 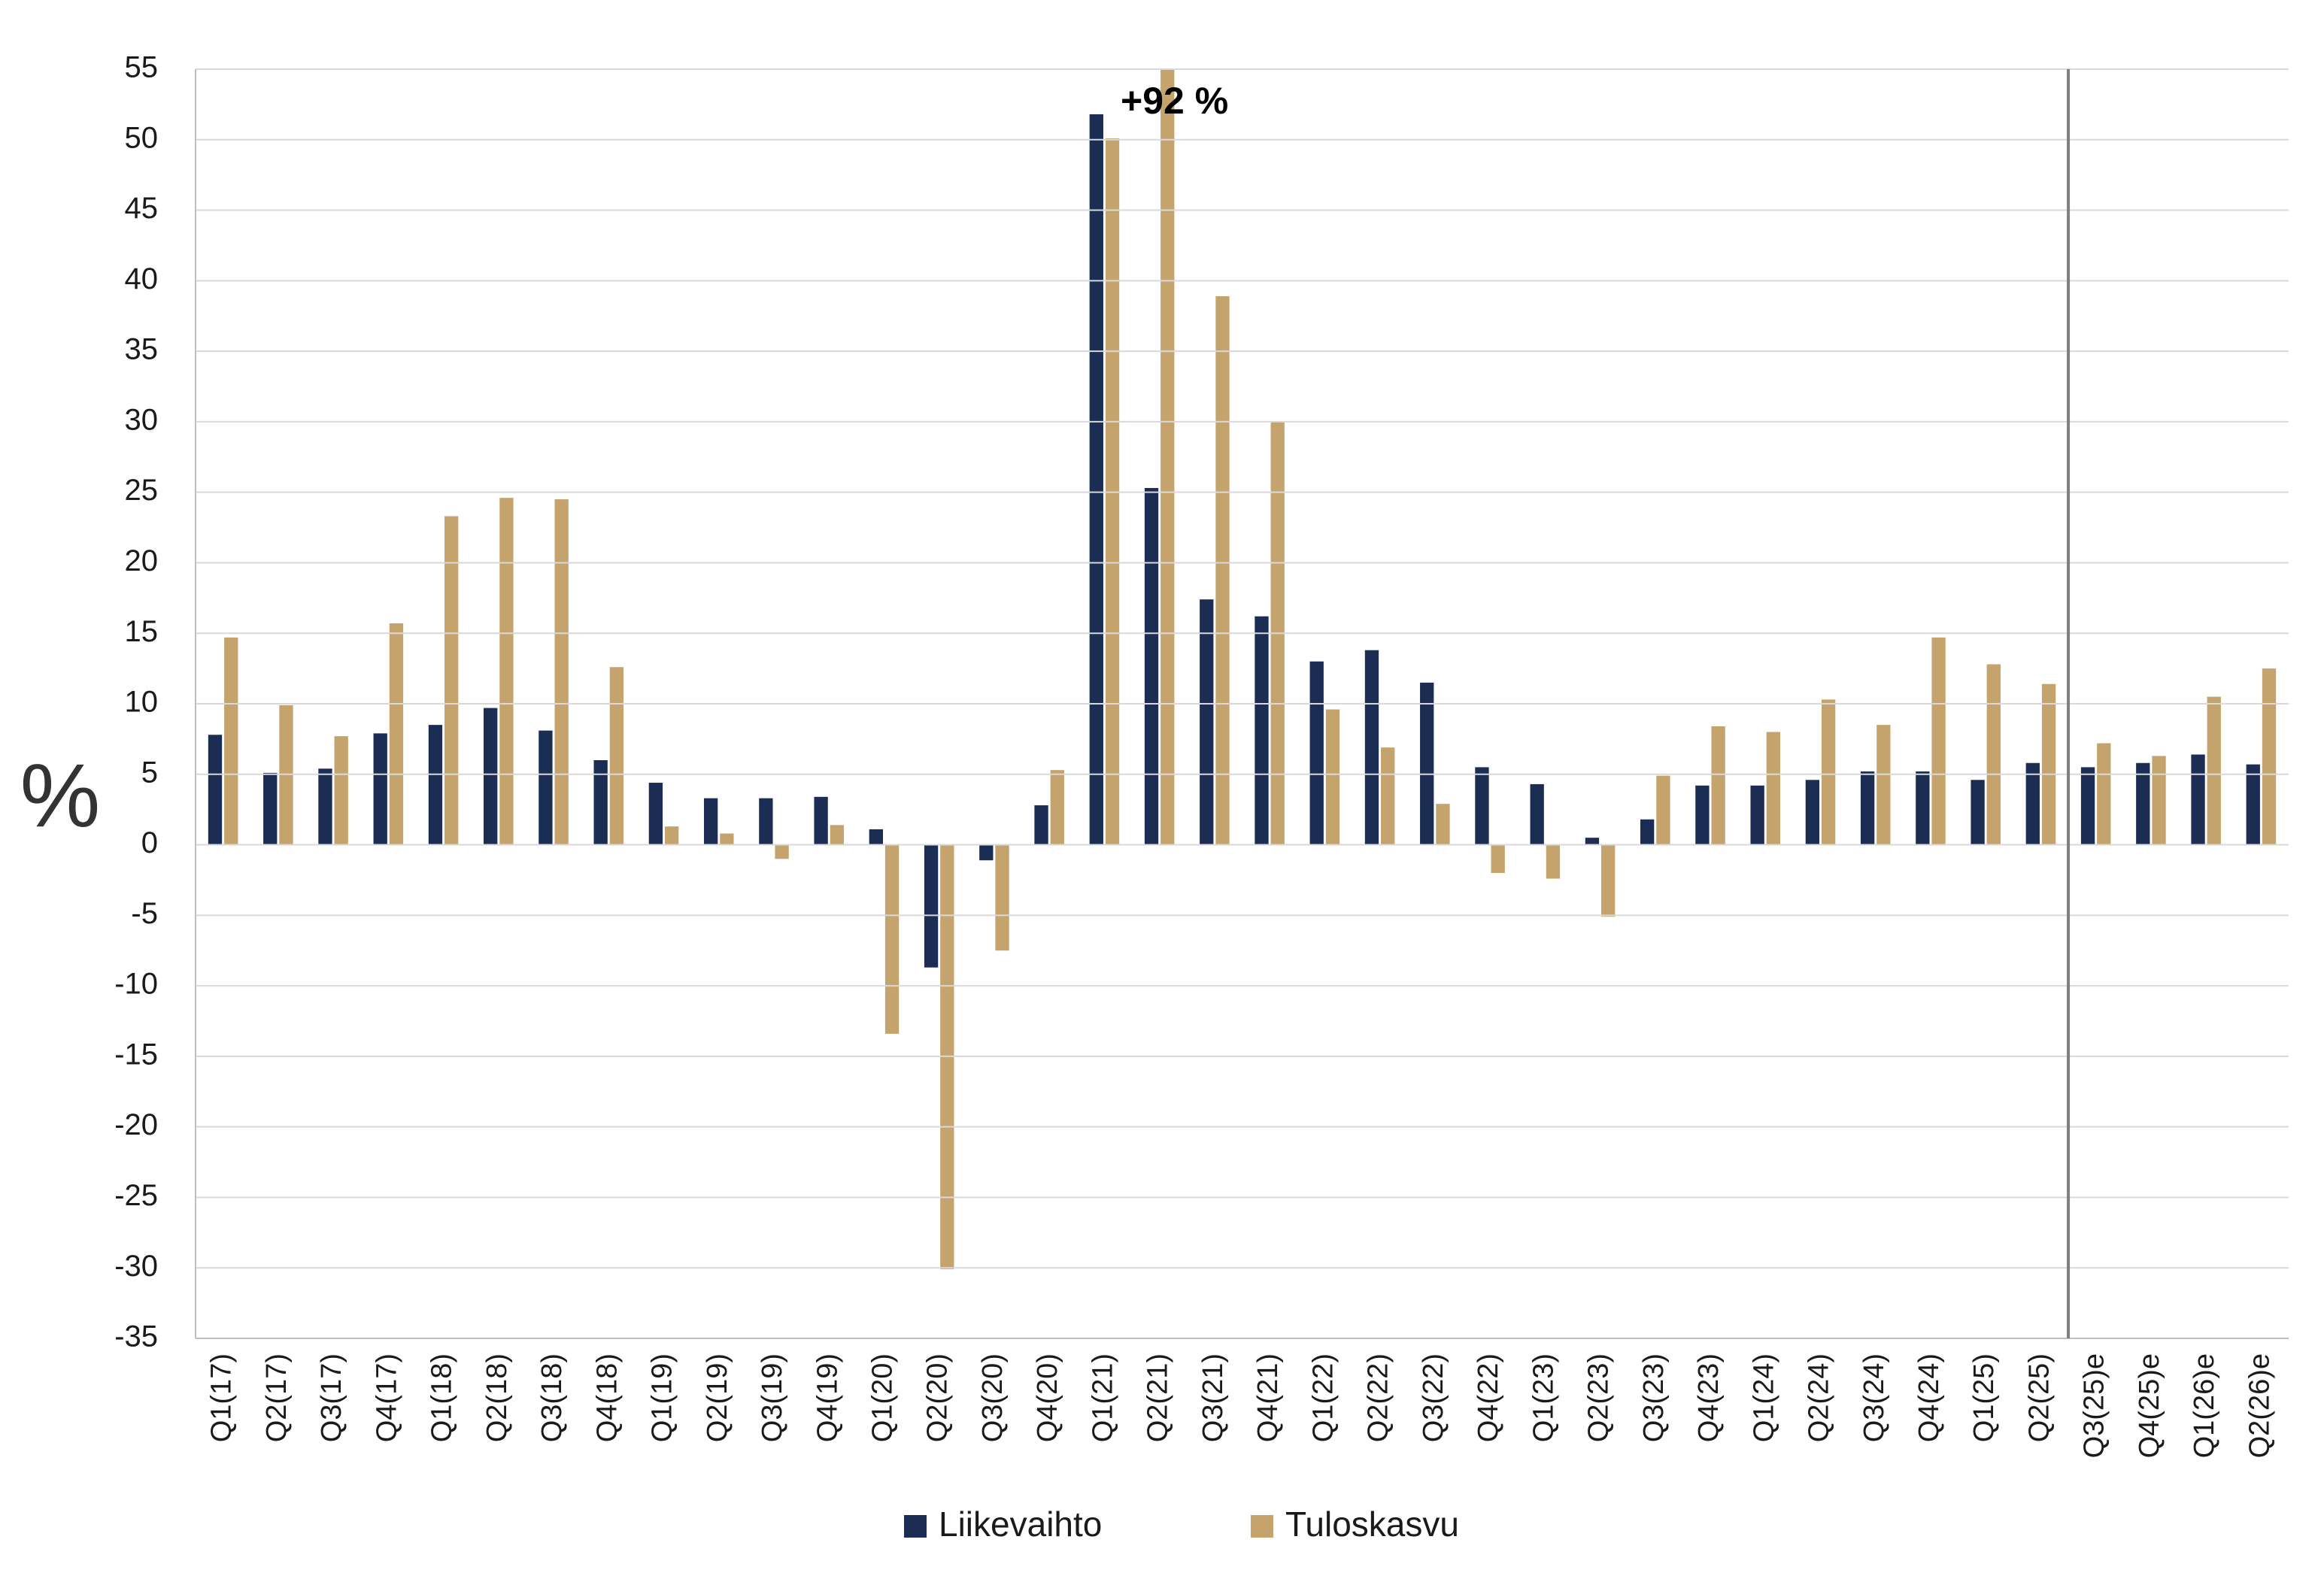 What do you see at coordinates (136, 1124) in the screenshot?
I see `y-tick-label: -20` at bounding box center [136, 1124].